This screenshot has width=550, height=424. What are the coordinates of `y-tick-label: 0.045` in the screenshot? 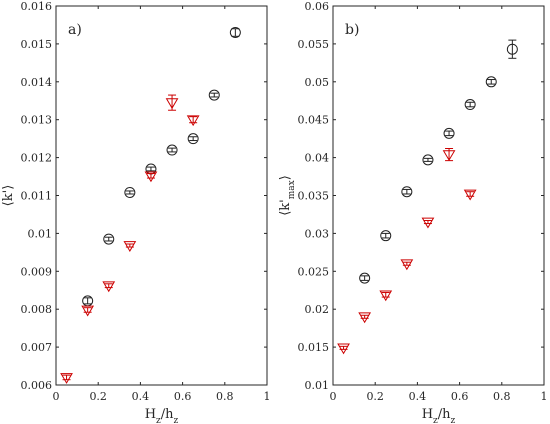 It's located at (314, 120).